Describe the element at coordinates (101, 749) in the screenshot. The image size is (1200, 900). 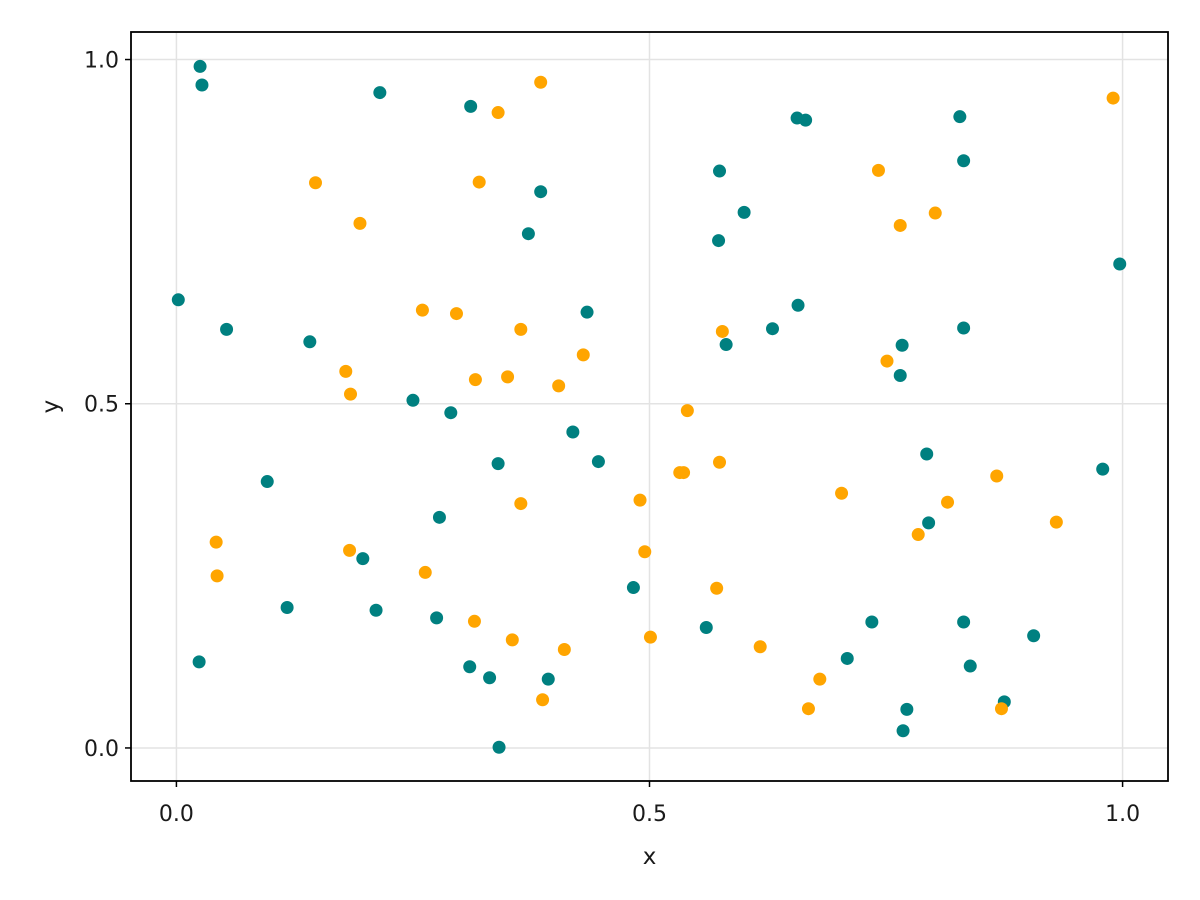
I see `y-tick-label: 0.0` at that location.